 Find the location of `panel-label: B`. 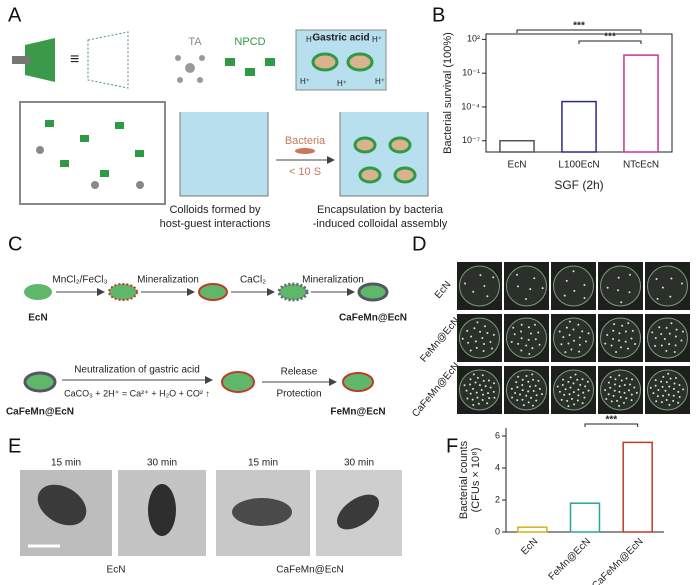

panel-label: B is located at coordinates (438, 15).